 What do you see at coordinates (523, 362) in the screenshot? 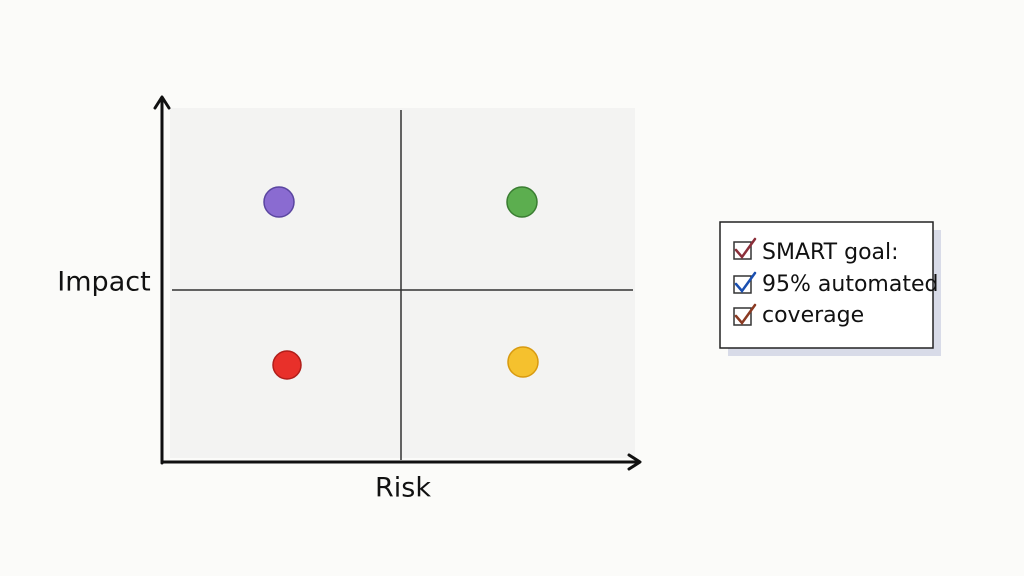
I see `dot-yellow` at bounding box center [523, 362].